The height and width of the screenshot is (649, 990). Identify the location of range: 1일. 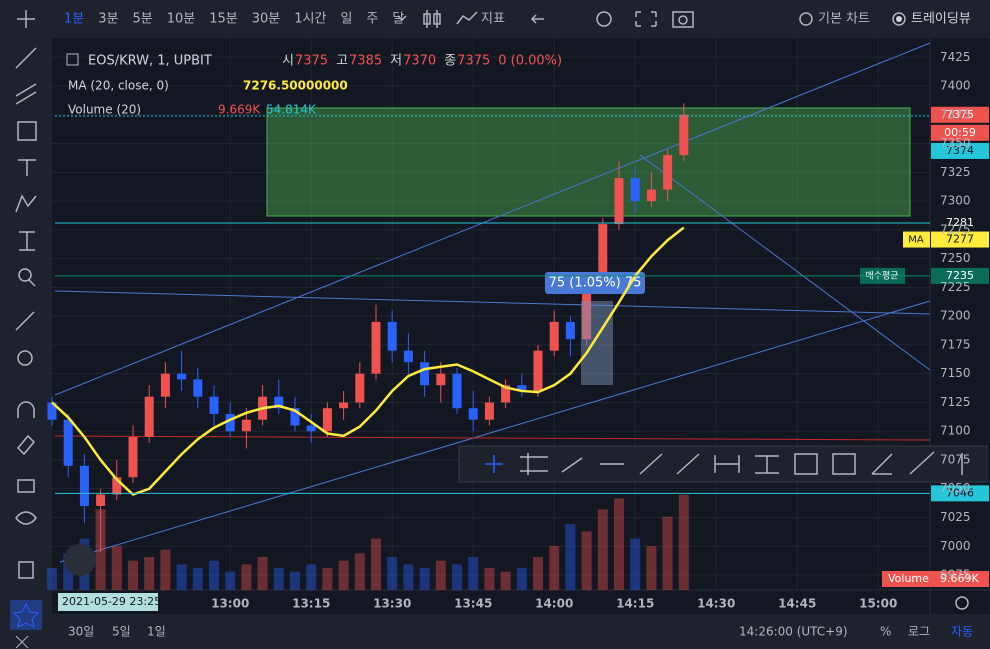
(156, 632).